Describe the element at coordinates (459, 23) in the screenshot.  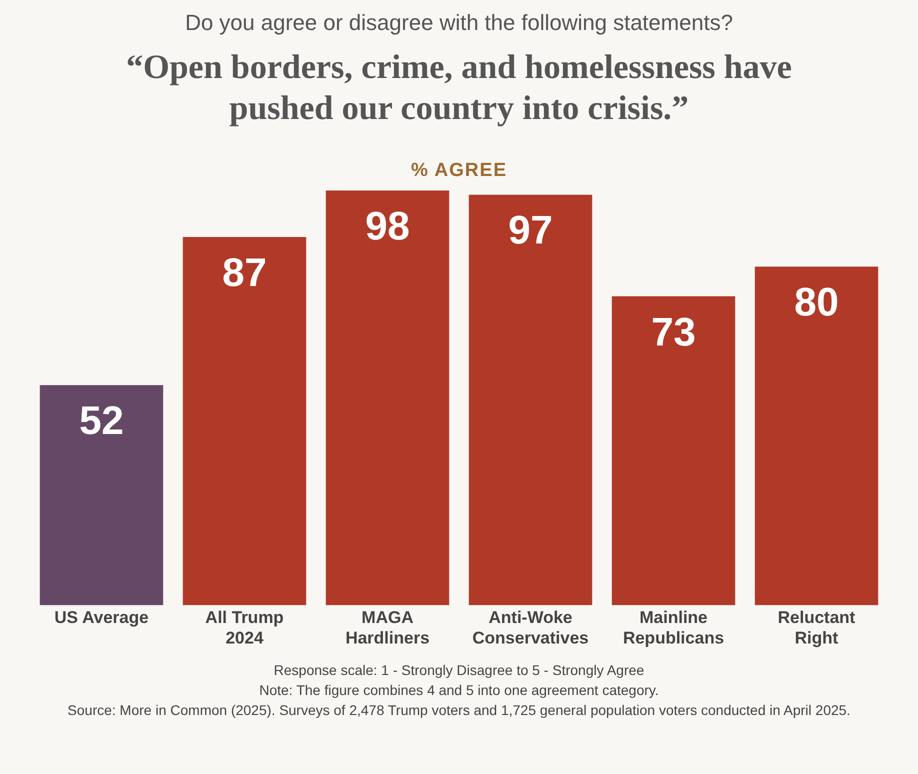
I see `chart-subtitle: Do you agree or disagree with the following statements?` at that location.